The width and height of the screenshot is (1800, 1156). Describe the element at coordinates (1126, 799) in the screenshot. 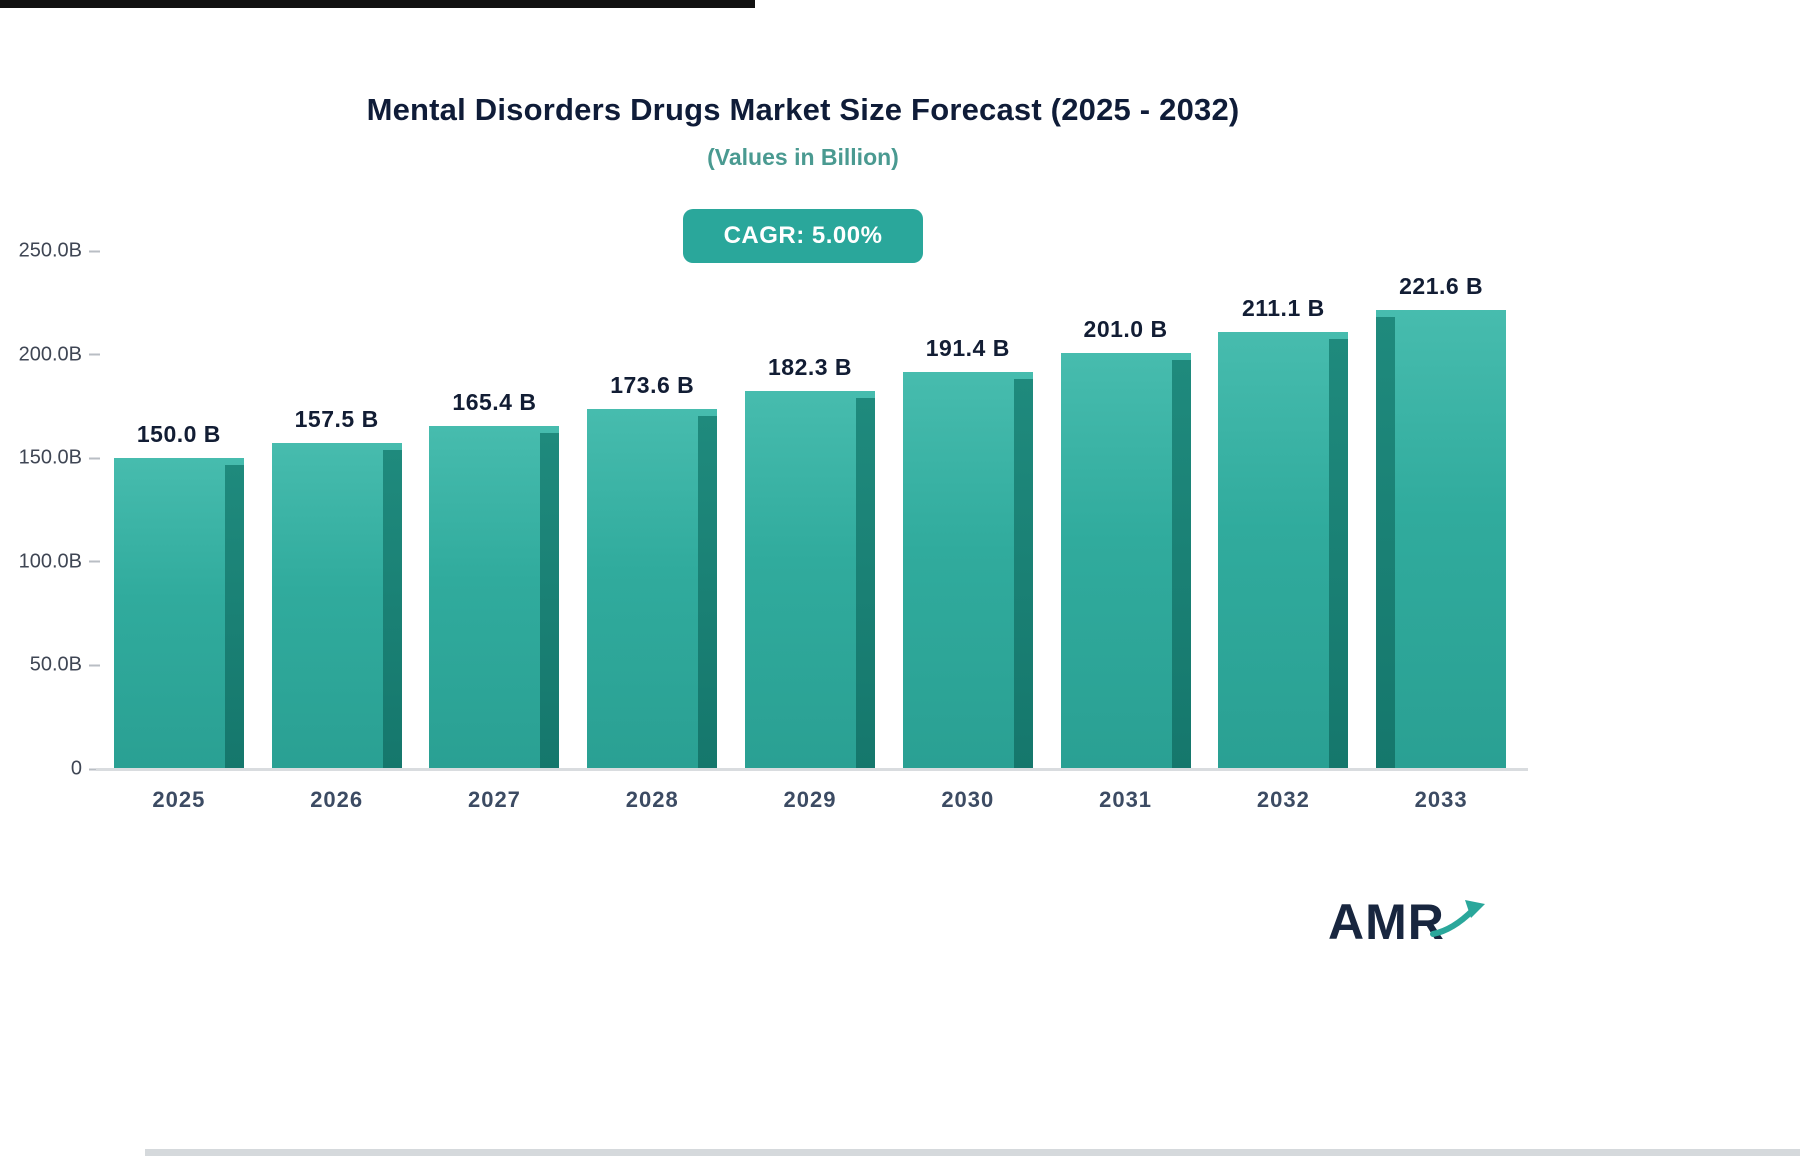

I see `x-axis-label-2031: 2031` at that location.